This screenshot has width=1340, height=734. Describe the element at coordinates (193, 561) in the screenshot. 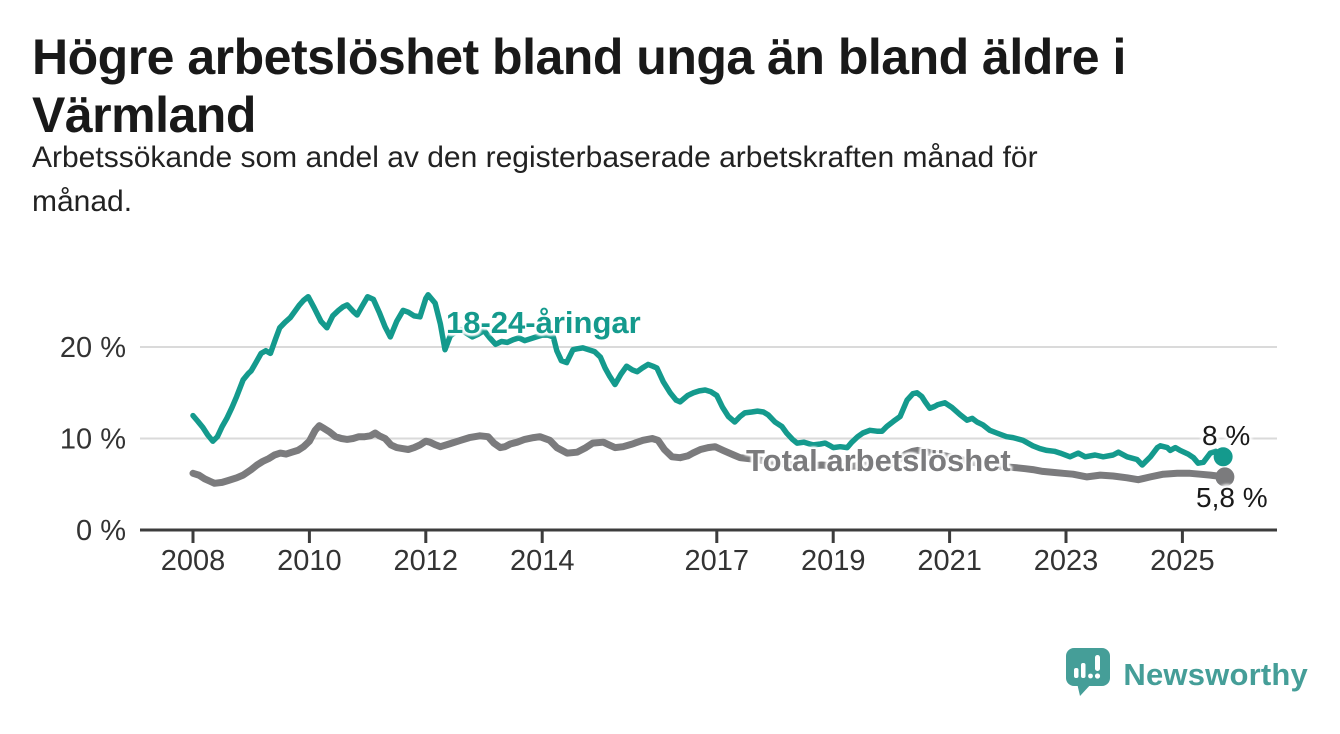

I see `x-tick-label-2008: 2008` at that location.